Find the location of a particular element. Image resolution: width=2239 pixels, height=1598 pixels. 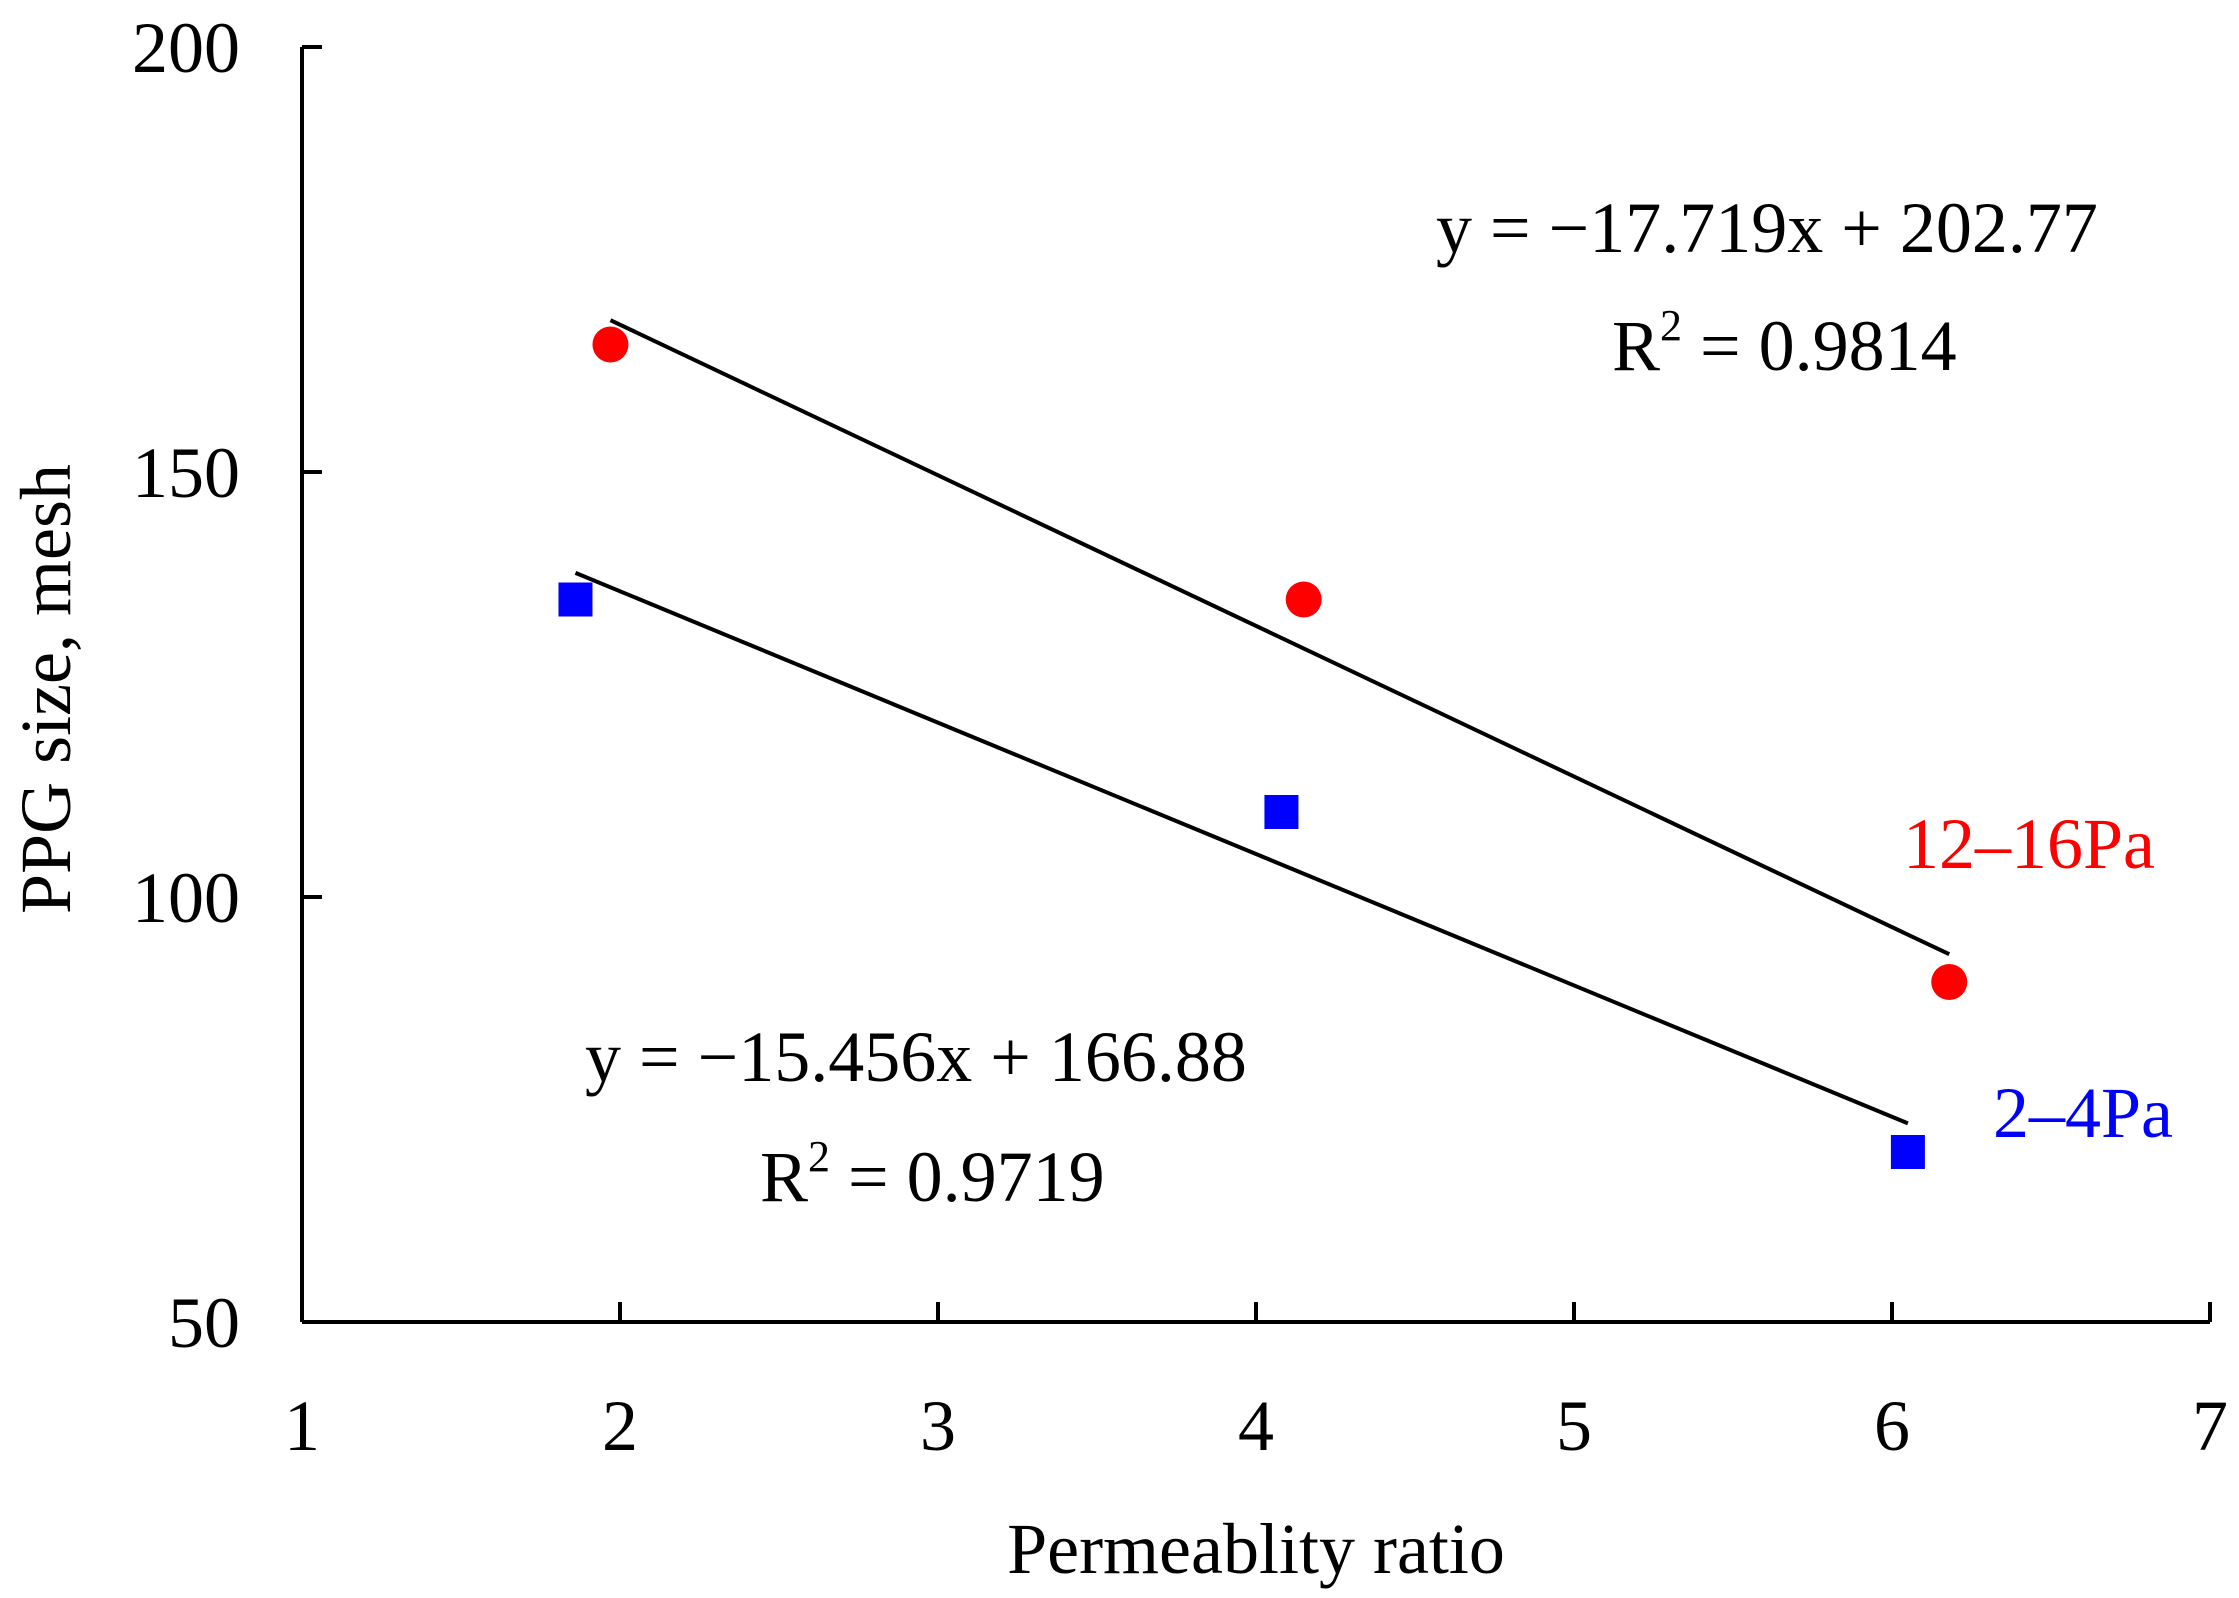

y-tick-label: 100 is located at coordinates (186, 898).